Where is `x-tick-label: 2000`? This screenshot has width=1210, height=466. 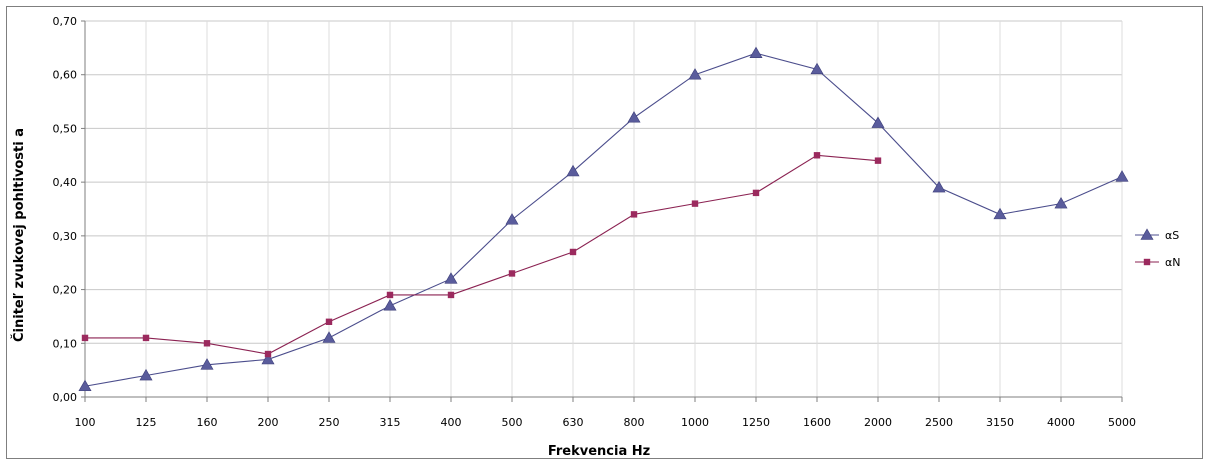
x-tick-label: 2000 is located at coordinates (878, 422).